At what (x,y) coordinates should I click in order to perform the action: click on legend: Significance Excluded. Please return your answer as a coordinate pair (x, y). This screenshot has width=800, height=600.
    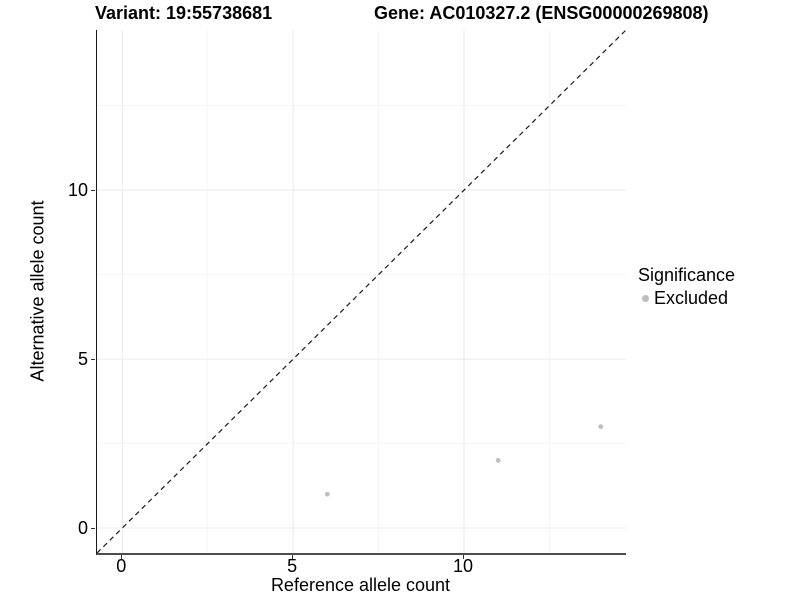
    Looking at the image, I should click on (686, 286).